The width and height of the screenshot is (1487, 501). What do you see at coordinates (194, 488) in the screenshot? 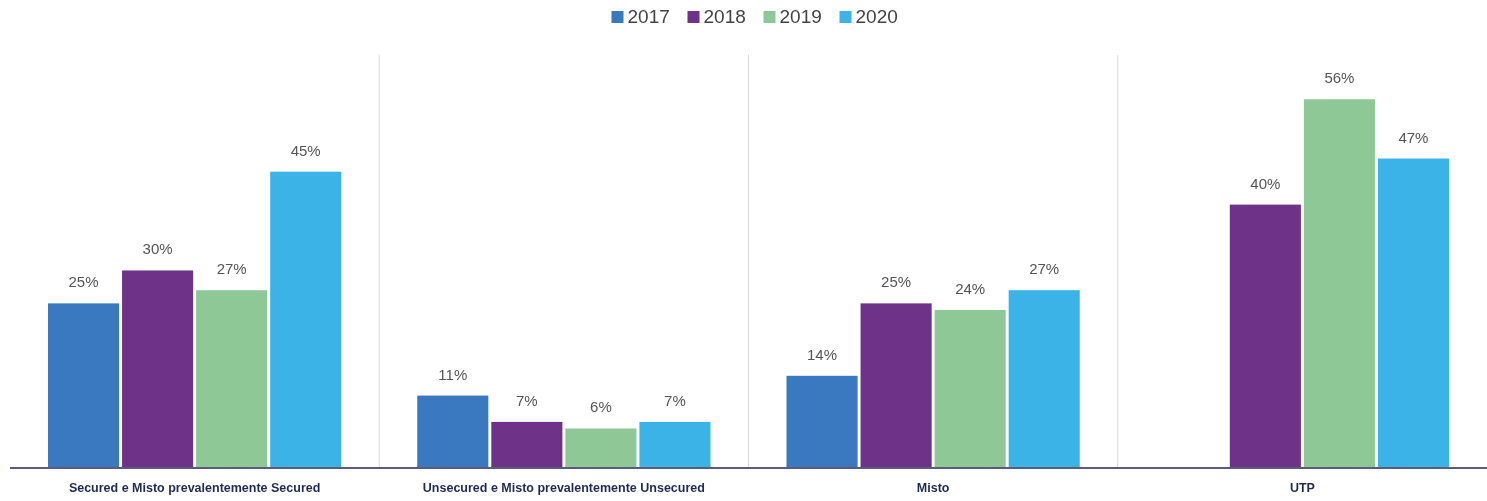
I see `x-tick-label: Secured e Misto prevalentemente Secured` at bounding box center [194, 488].